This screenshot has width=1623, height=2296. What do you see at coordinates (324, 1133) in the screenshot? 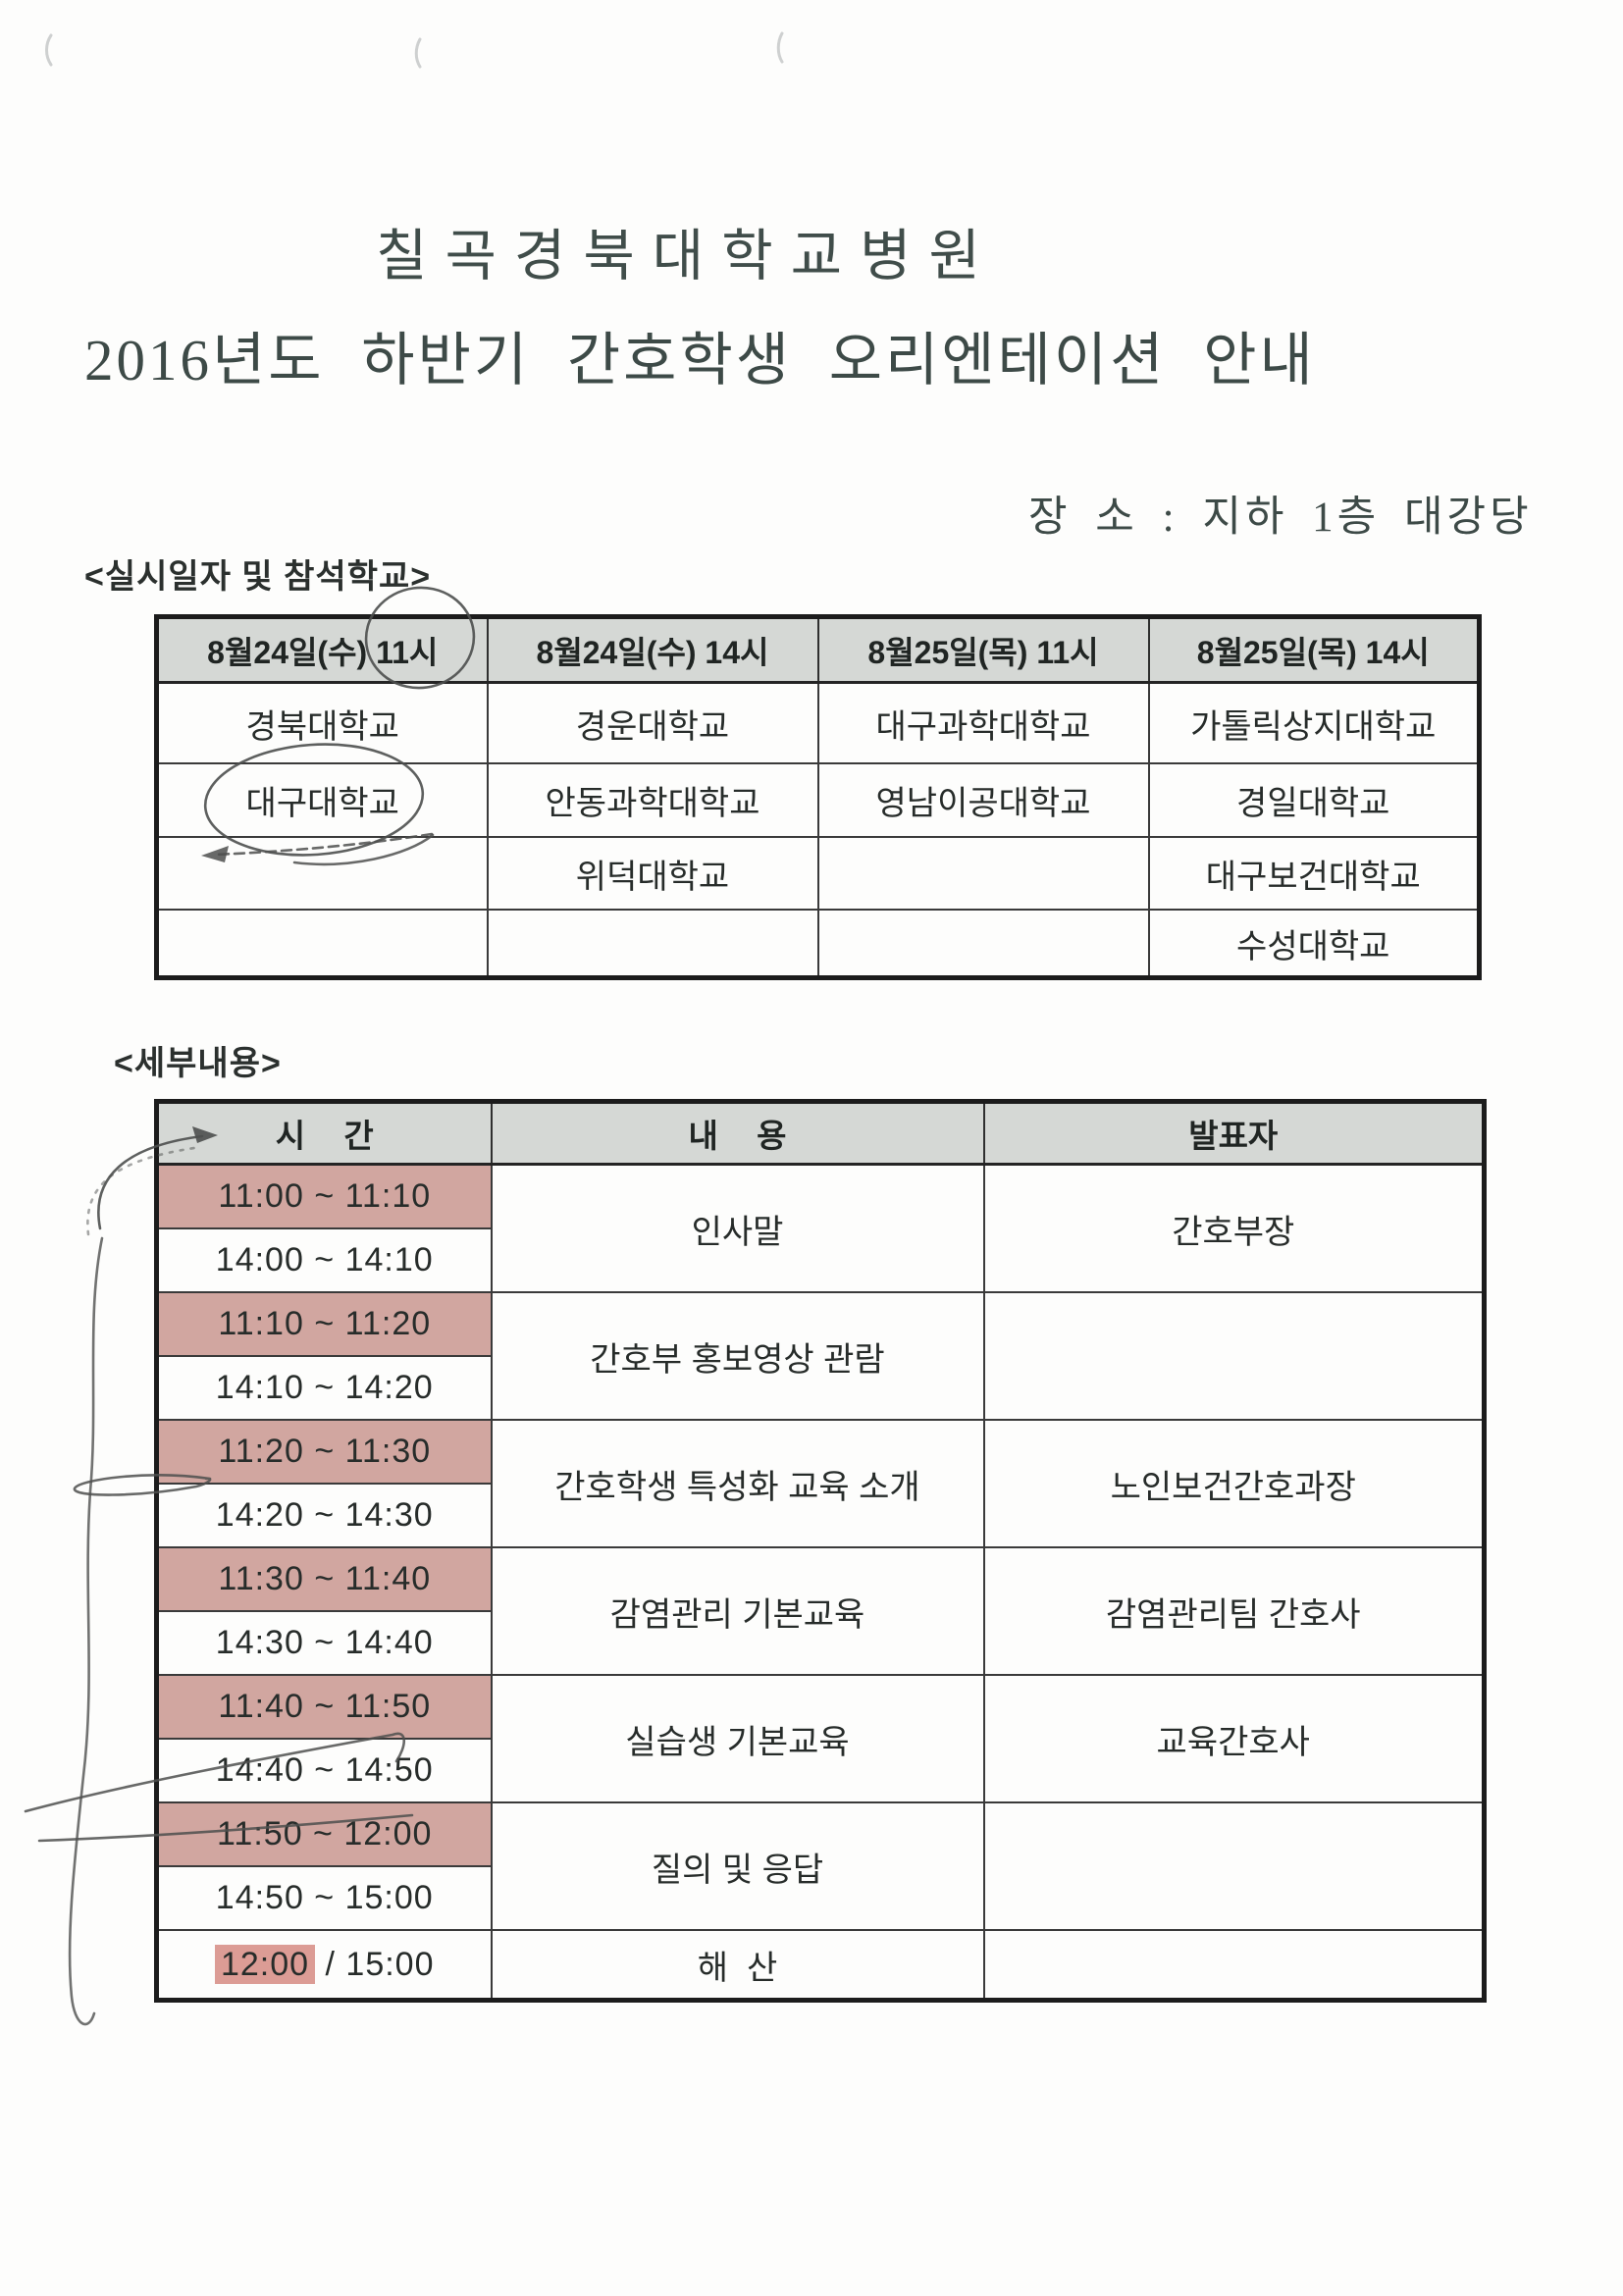
I see `time-col-header: 시 간` at bounding box center [324, 1133].